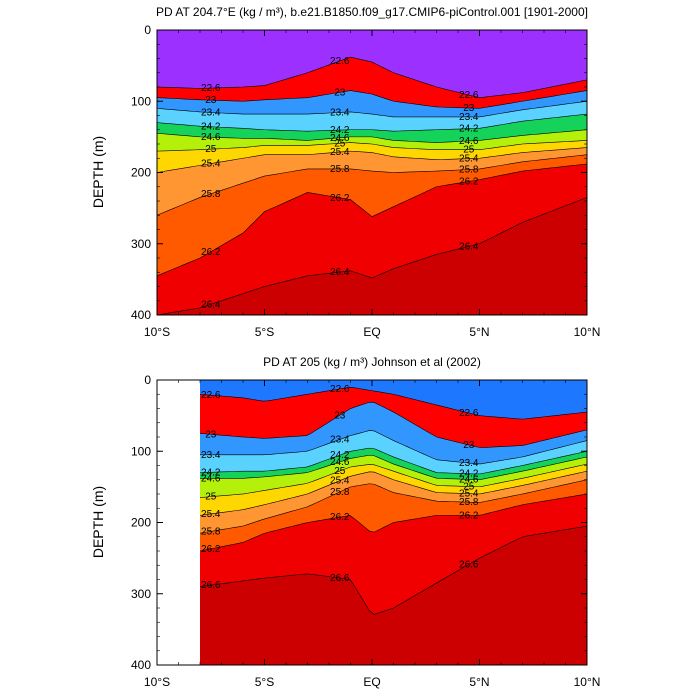  Describe the element at coordinates (98, 172) in the screenshot. I see `top-panel-y-axis-label: DEPTH (m)` at that location.